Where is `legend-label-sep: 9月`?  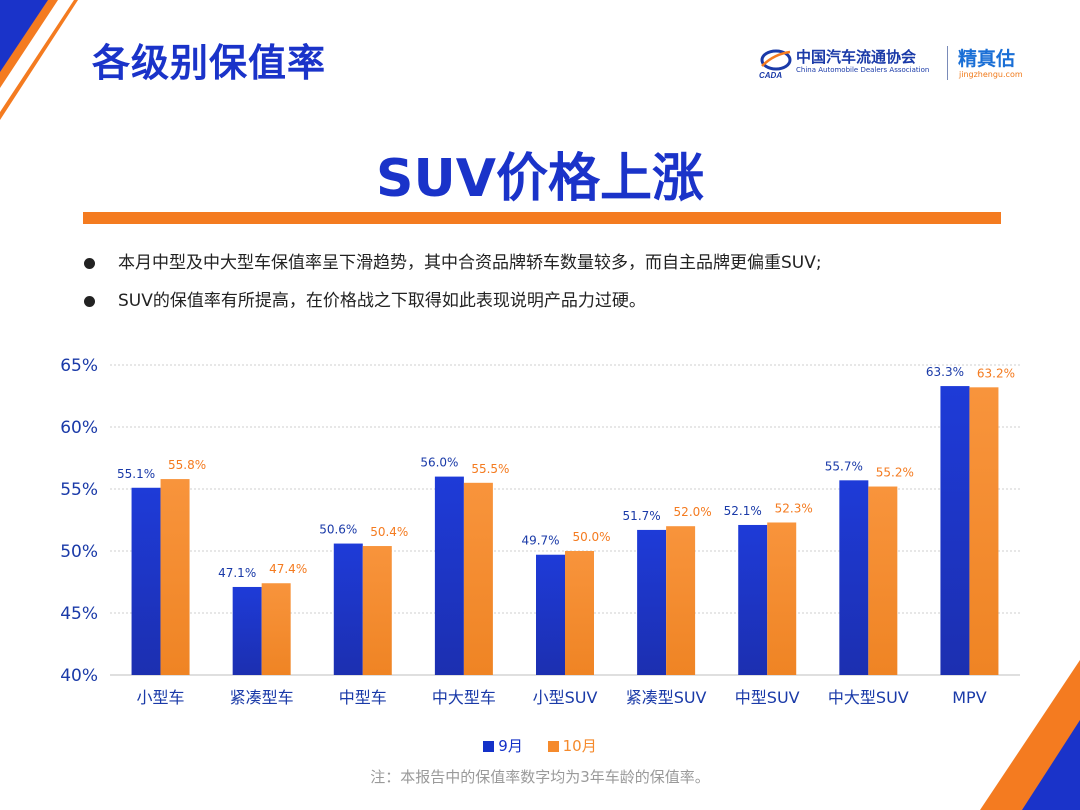 legend-label-sep: 9月 is located at coordinates (510, 746).